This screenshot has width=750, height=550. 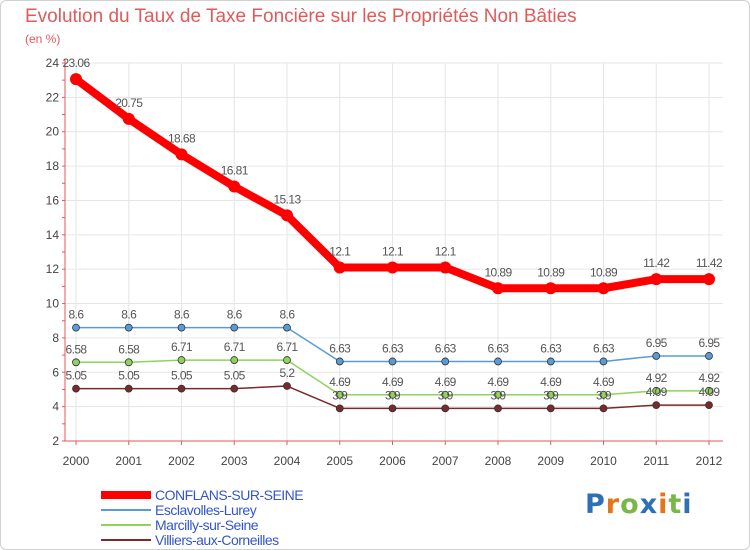 I want to click on x-tick-label: 2003, so click(x=234, y=461).